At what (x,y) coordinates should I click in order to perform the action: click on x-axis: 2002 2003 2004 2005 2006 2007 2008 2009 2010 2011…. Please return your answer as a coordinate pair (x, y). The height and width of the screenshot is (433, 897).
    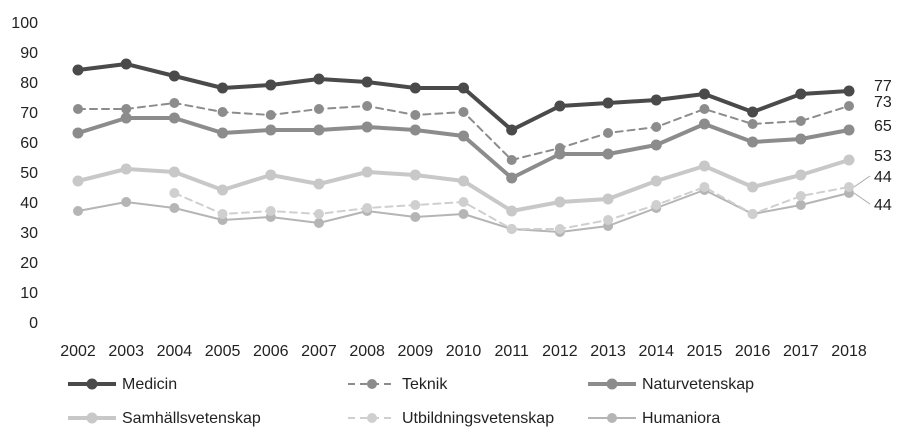
    Looking at the image, I should click on (463, 351).